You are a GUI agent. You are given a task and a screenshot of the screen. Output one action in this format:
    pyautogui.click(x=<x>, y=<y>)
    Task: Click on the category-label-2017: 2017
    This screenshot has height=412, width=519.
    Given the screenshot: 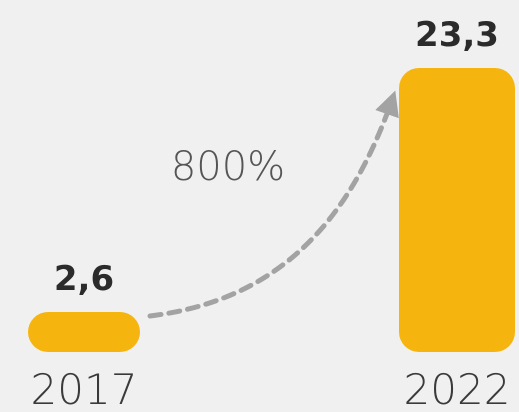 What is the action you would take?
    pyautogui.click(x=84, y=388)
    